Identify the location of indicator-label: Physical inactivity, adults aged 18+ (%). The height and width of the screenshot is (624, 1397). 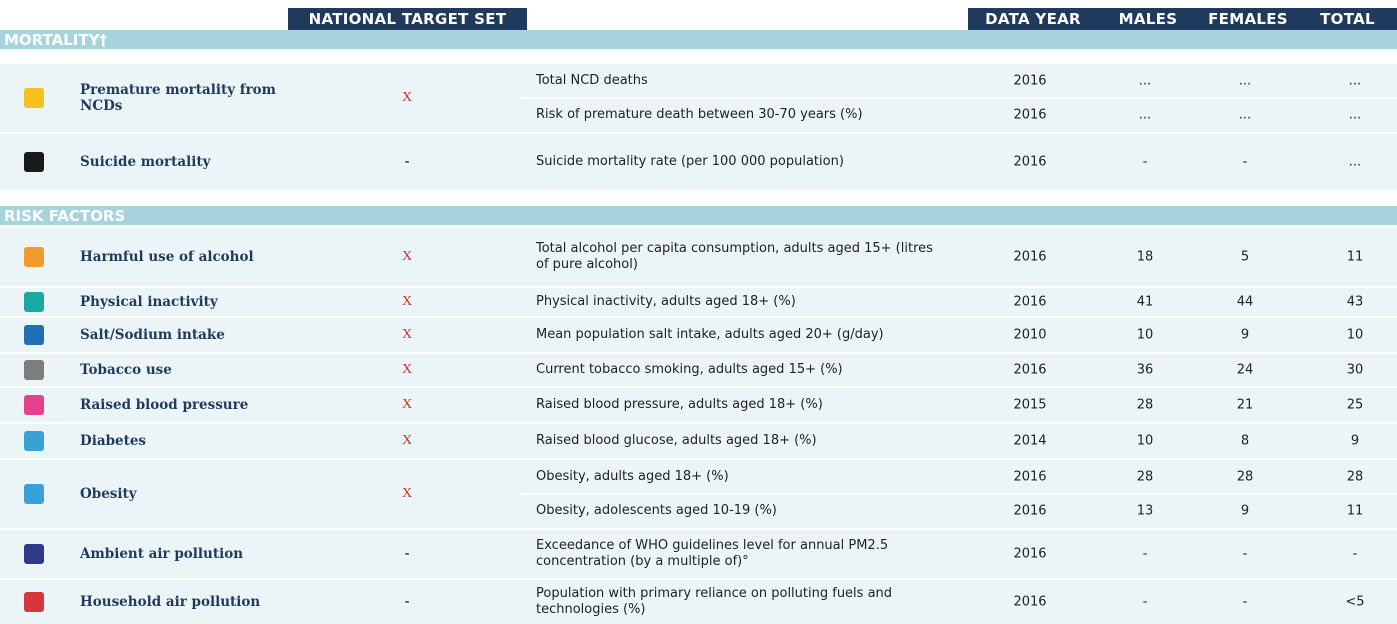
(666, 301).